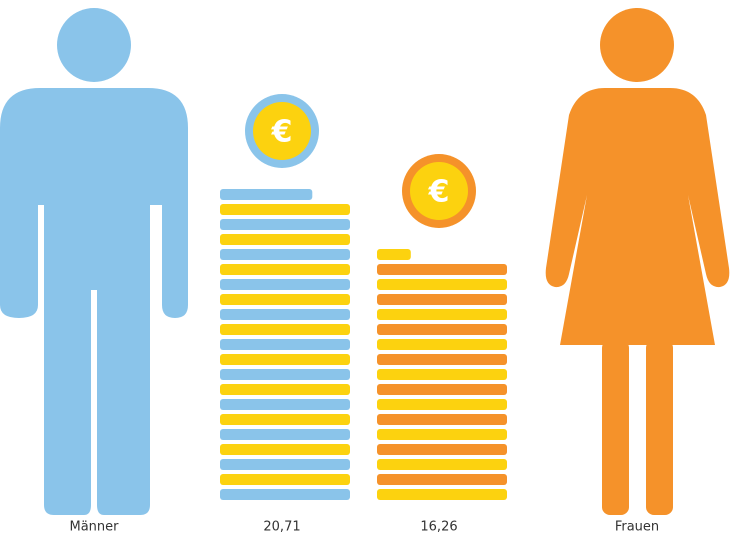  I want to click on woman-dress, so click(637, 216).